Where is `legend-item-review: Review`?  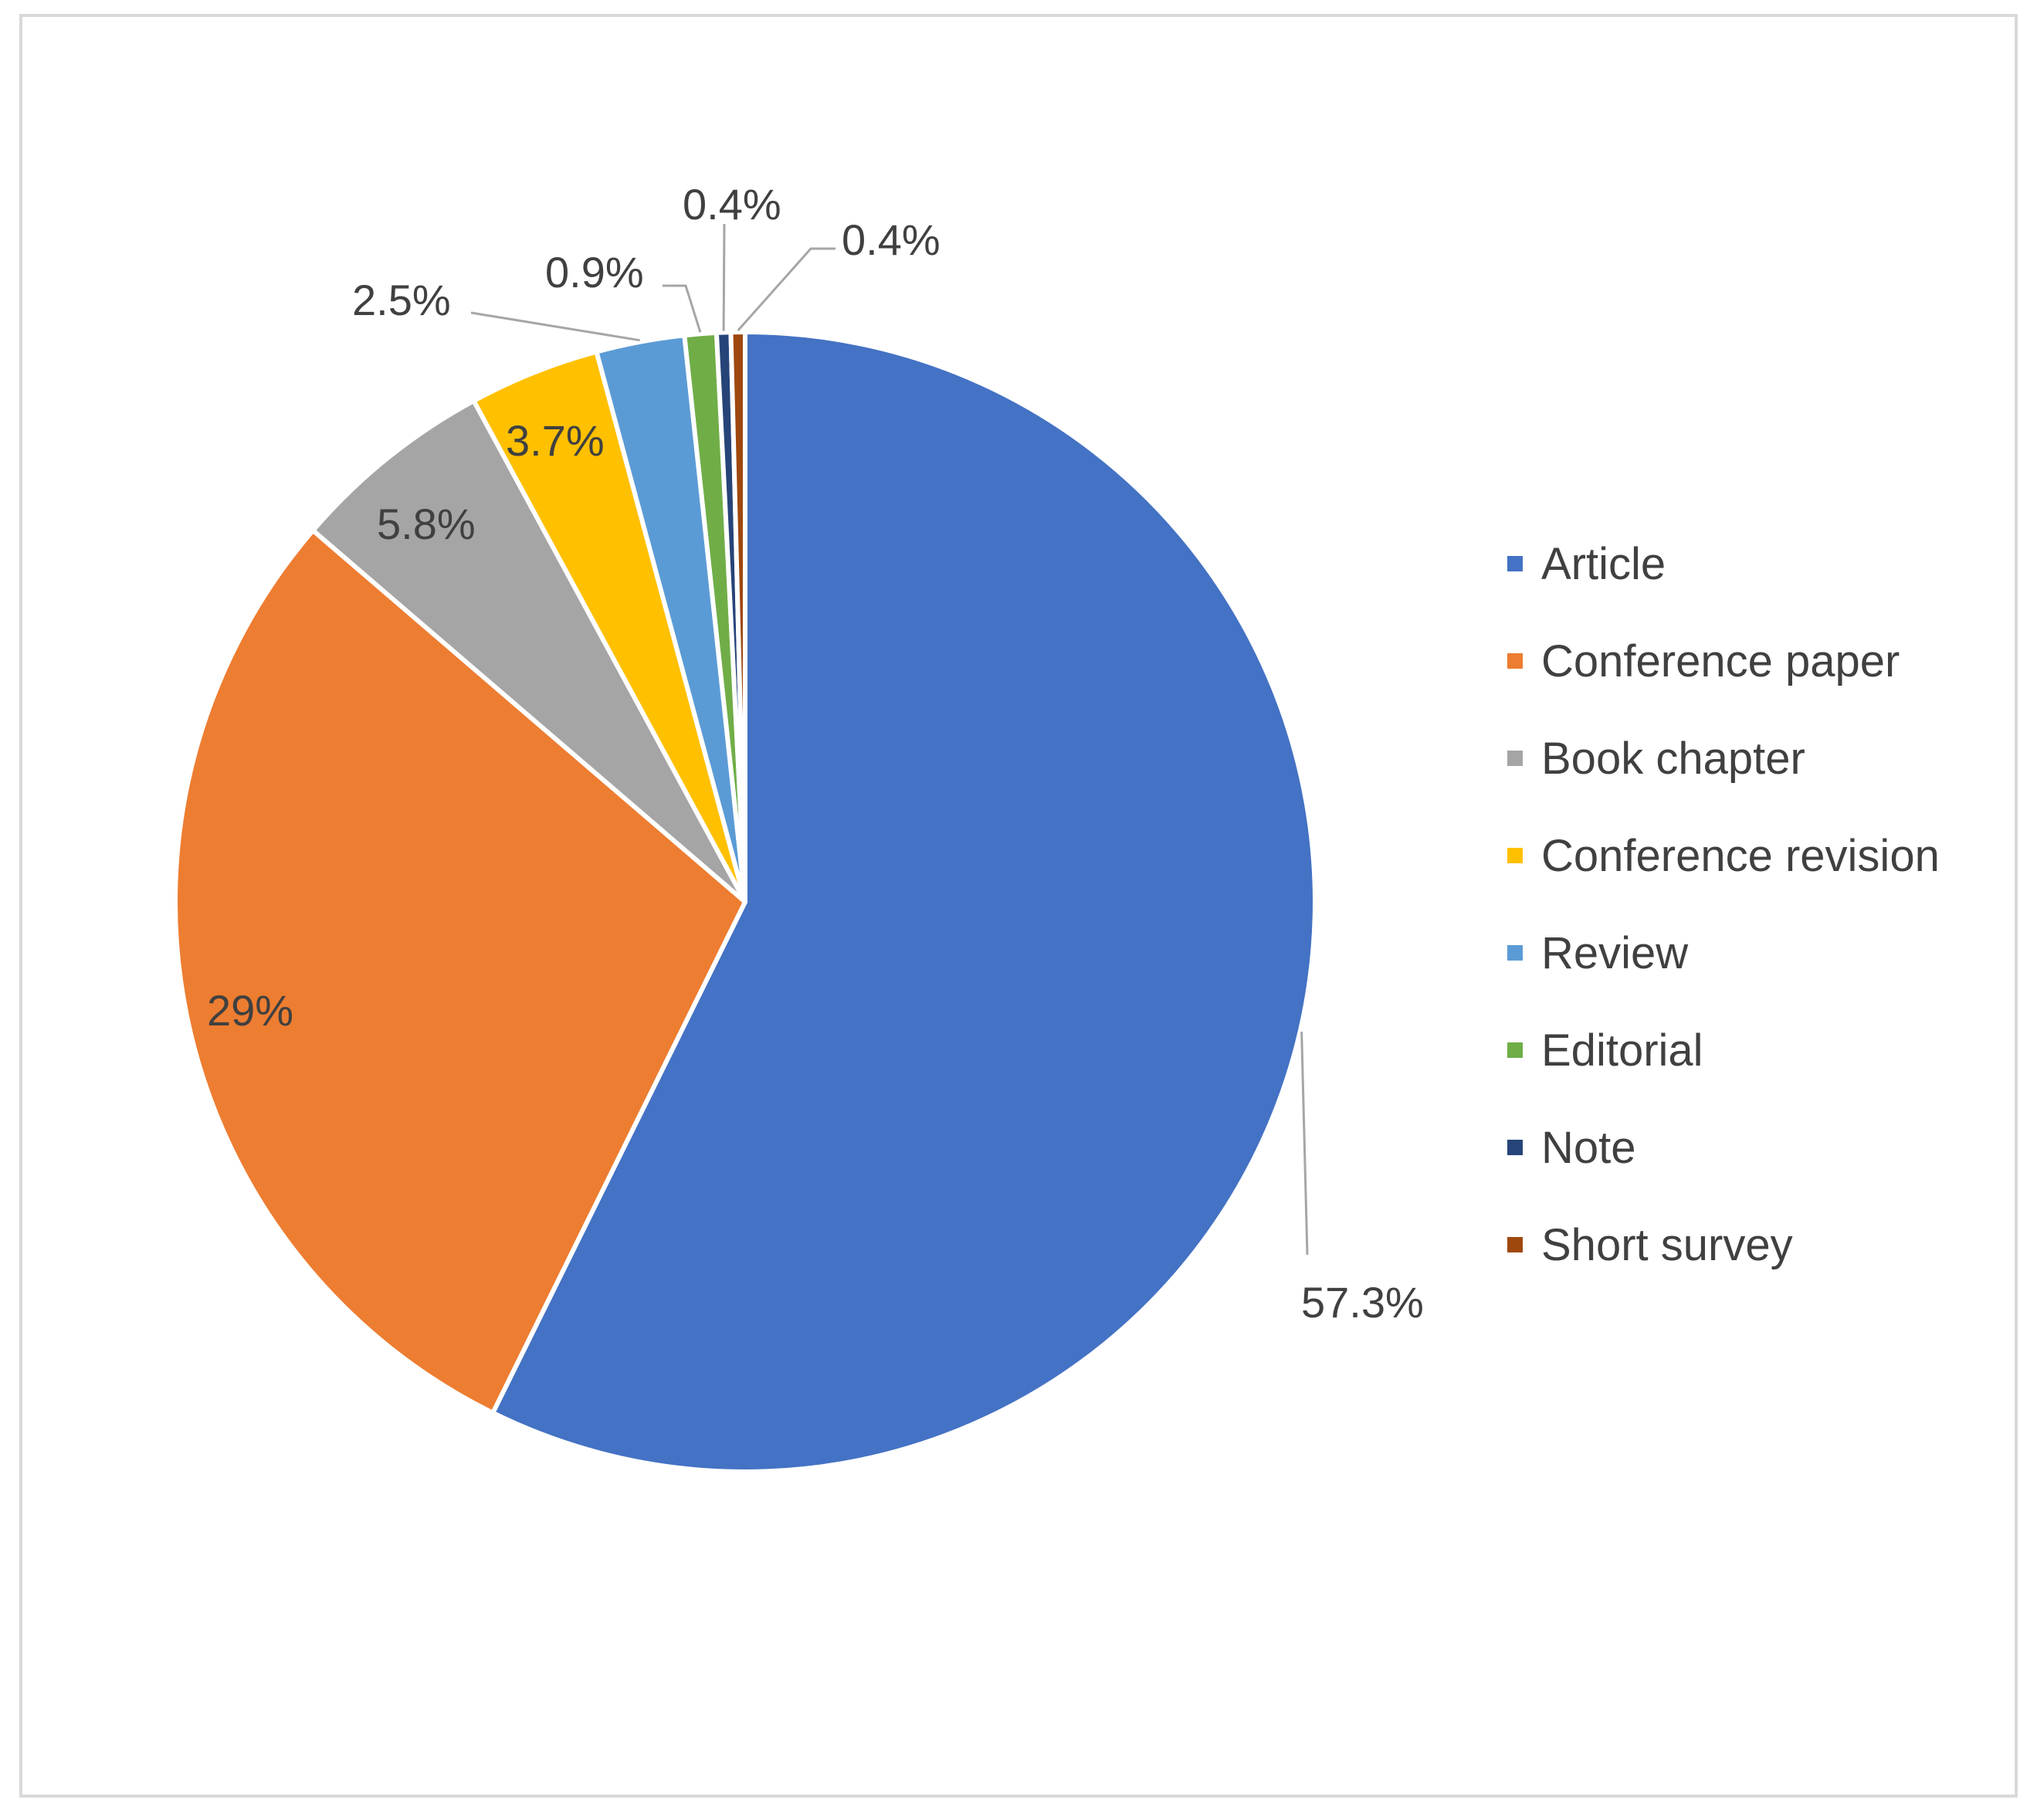 legend-item-review: Review is located at coordinates (1598, 953).